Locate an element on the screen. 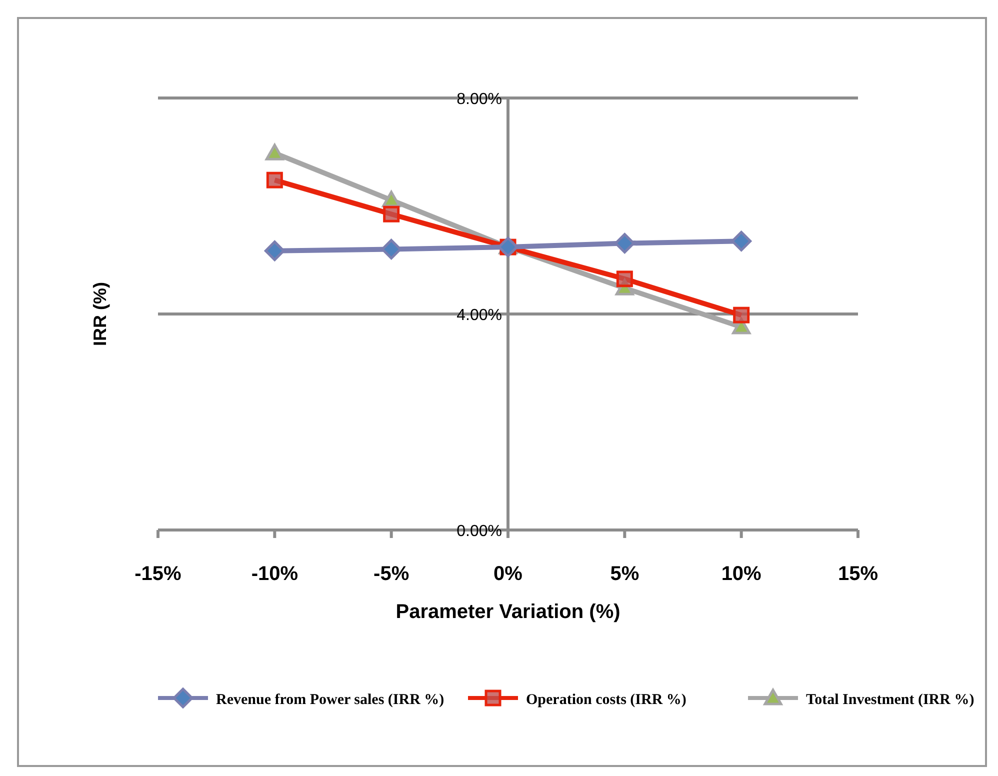  x-tick-label: 0% is located at coordinates (508, 574).